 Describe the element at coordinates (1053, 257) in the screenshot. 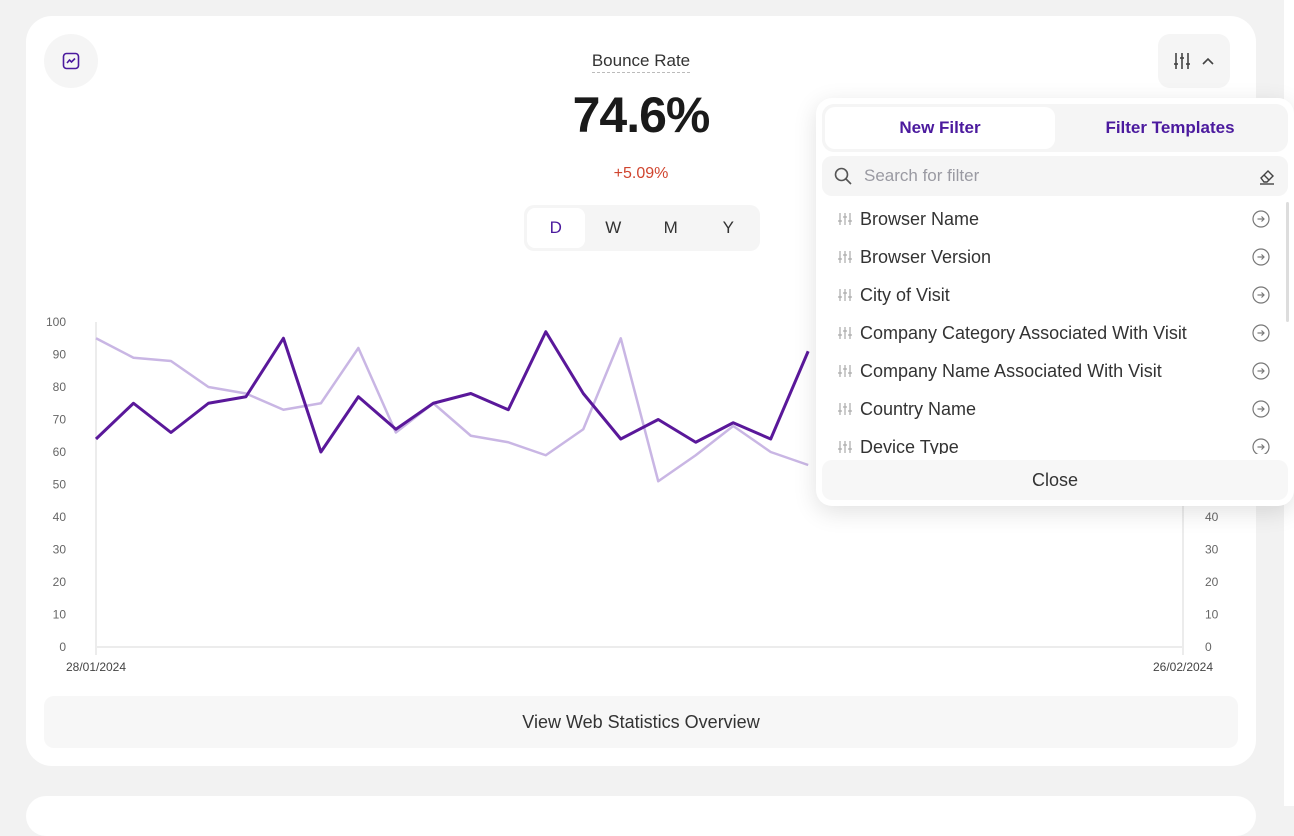

I see `filter-item: Browser Version` at that location.